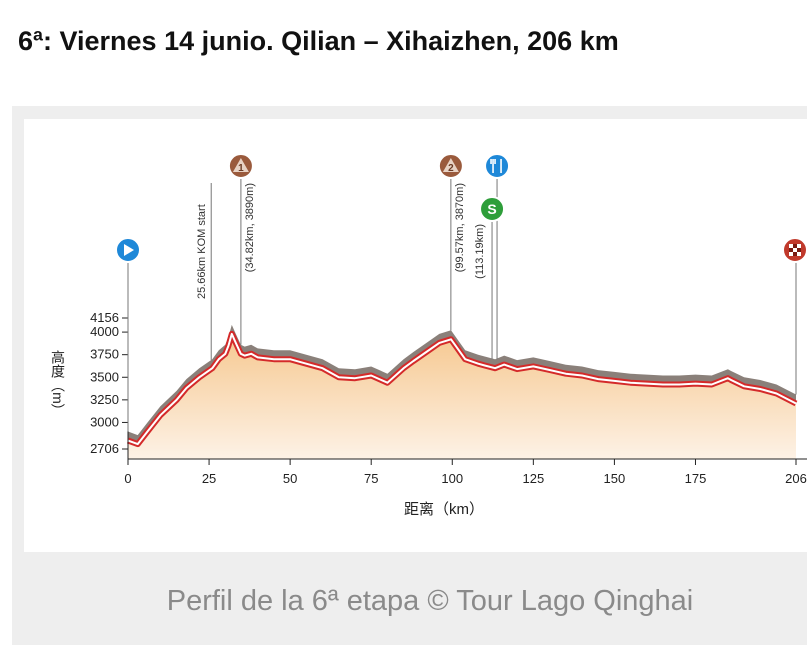 This screenshot has width=807, height=645. What do you see at coordinates (104, 376) in the screenshot?
I see `y-tick-label: 3500` at bounding box center [104, 376].